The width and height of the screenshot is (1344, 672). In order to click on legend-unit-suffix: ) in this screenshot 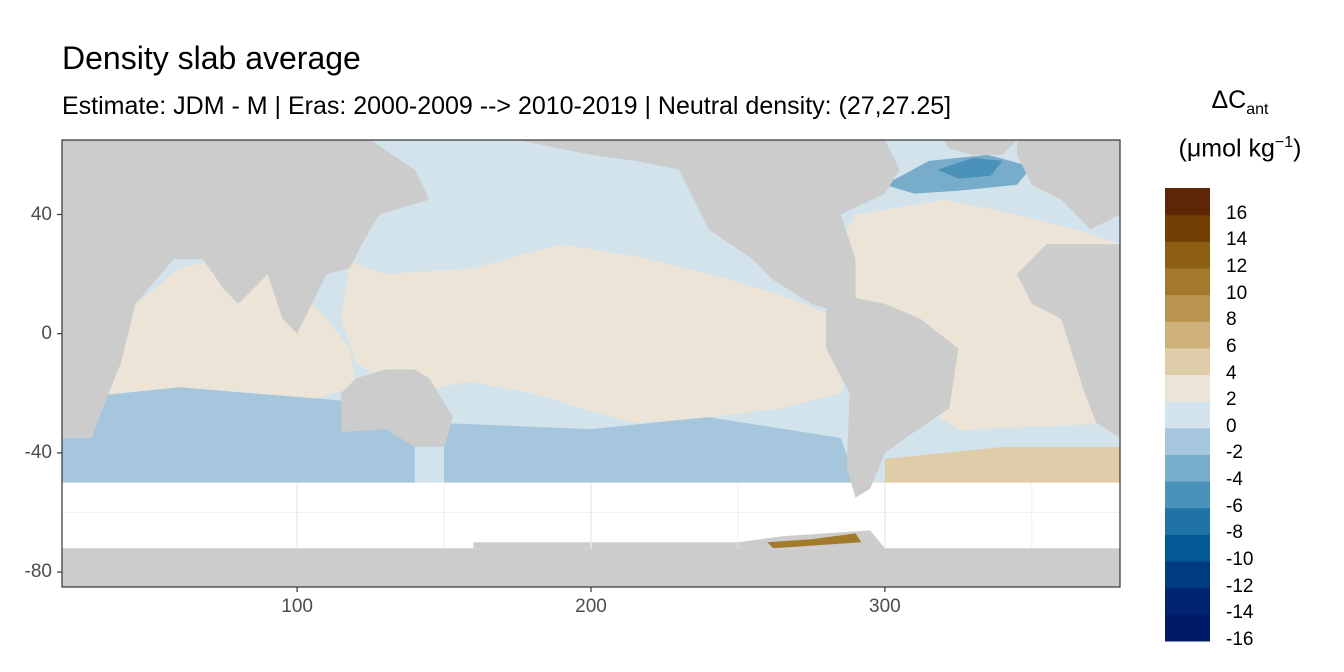, I will do `click(1297, 148)`.